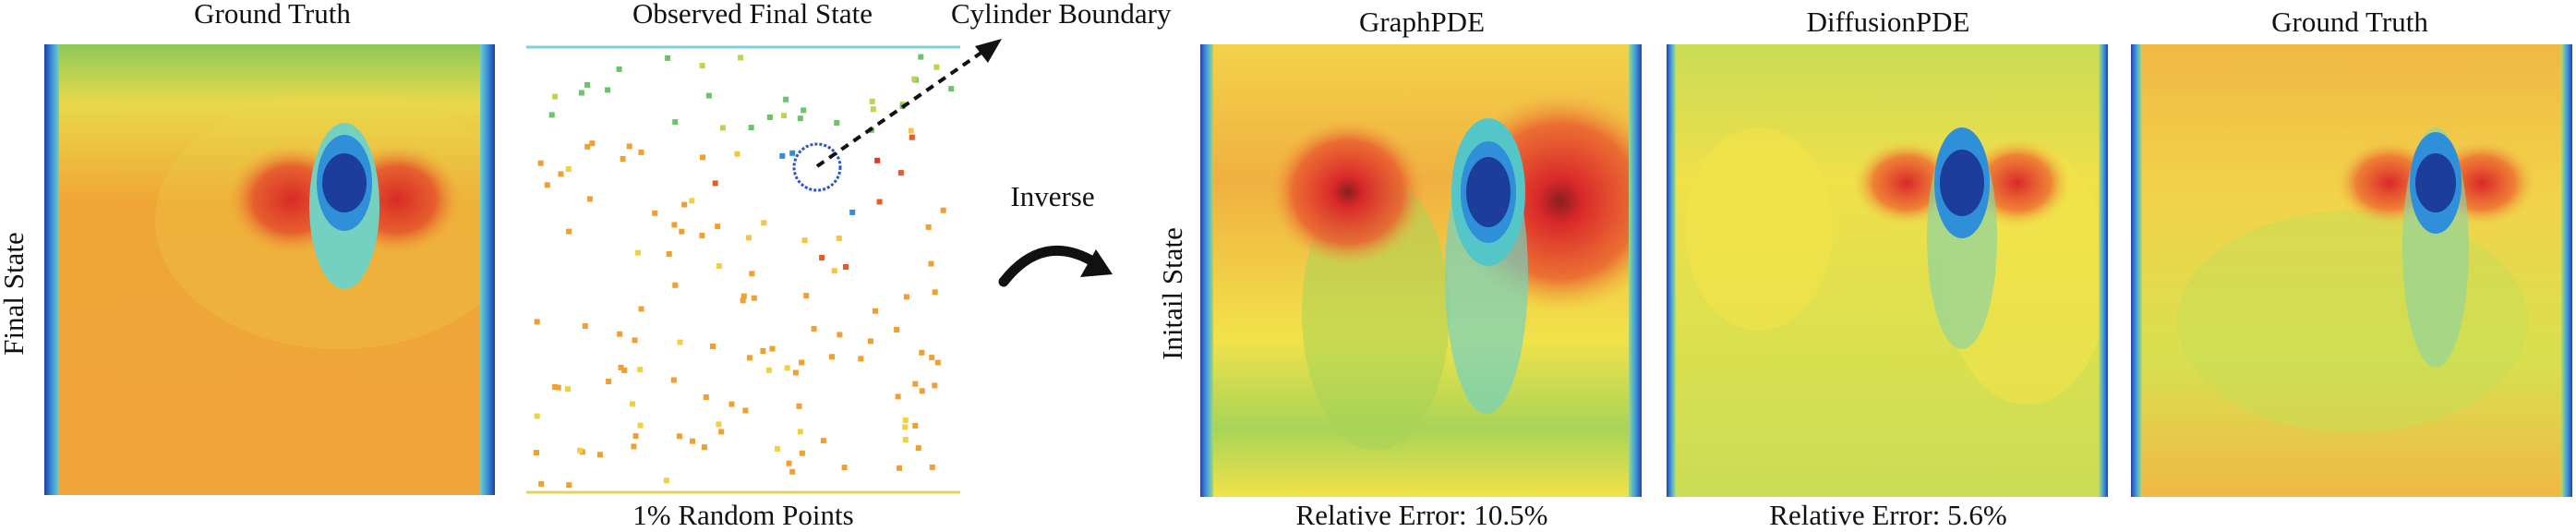  Describe the element at coordinates (743, 515) in the screenshot. I see `observed-caption: 1% Random Points` at that location.